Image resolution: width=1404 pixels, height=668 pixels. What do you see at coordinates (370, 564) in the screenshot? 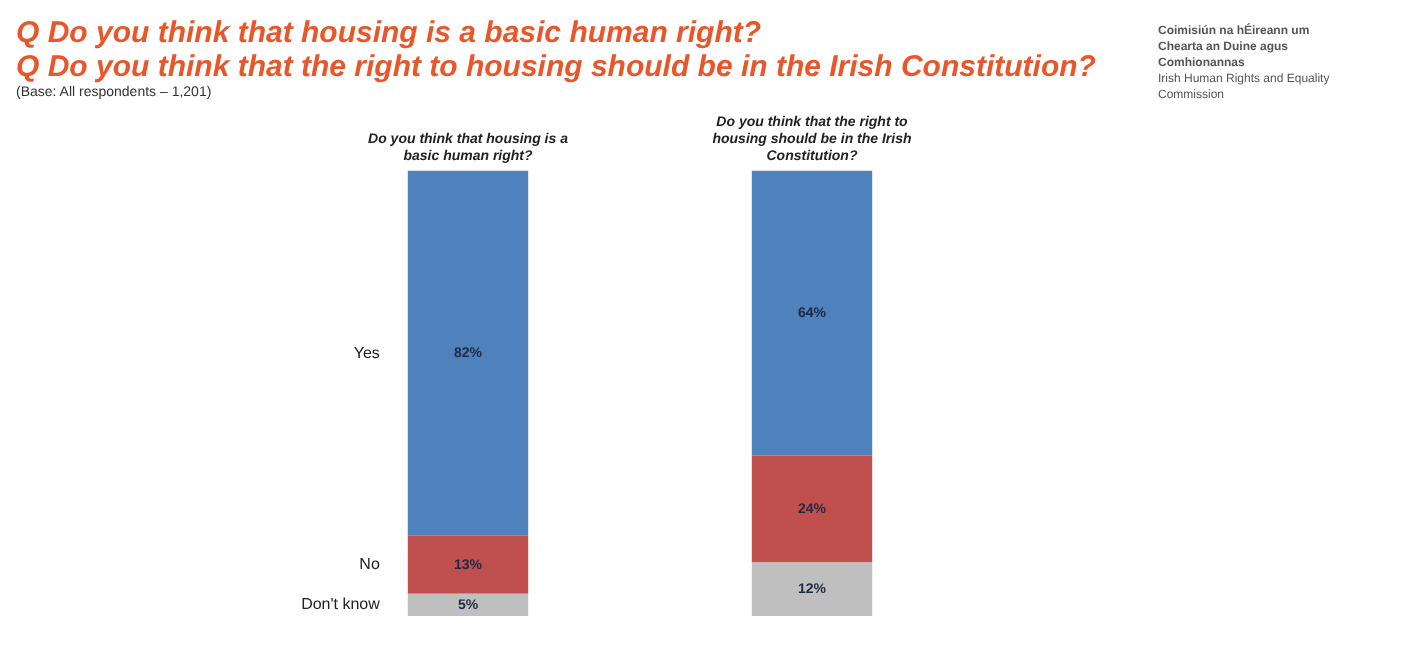
I see `series-label: No` at bounding box center [370, 564].